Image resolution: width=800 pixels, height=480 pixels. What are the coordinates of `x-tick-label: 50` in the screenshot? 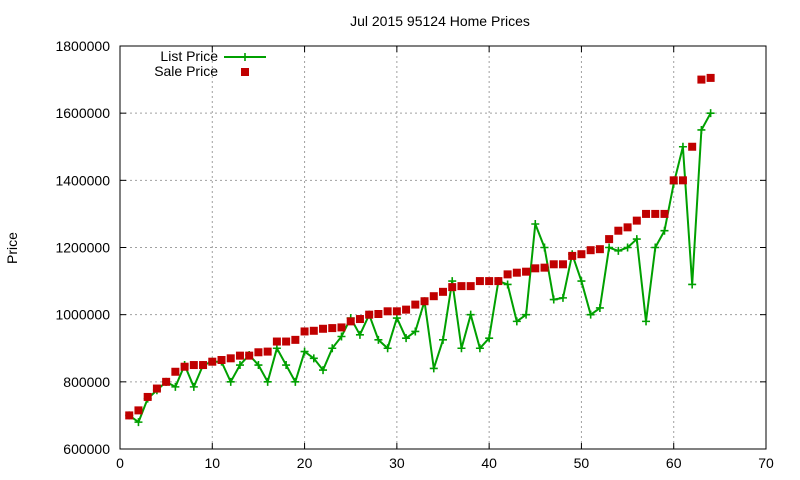 It's located at (582, 463).